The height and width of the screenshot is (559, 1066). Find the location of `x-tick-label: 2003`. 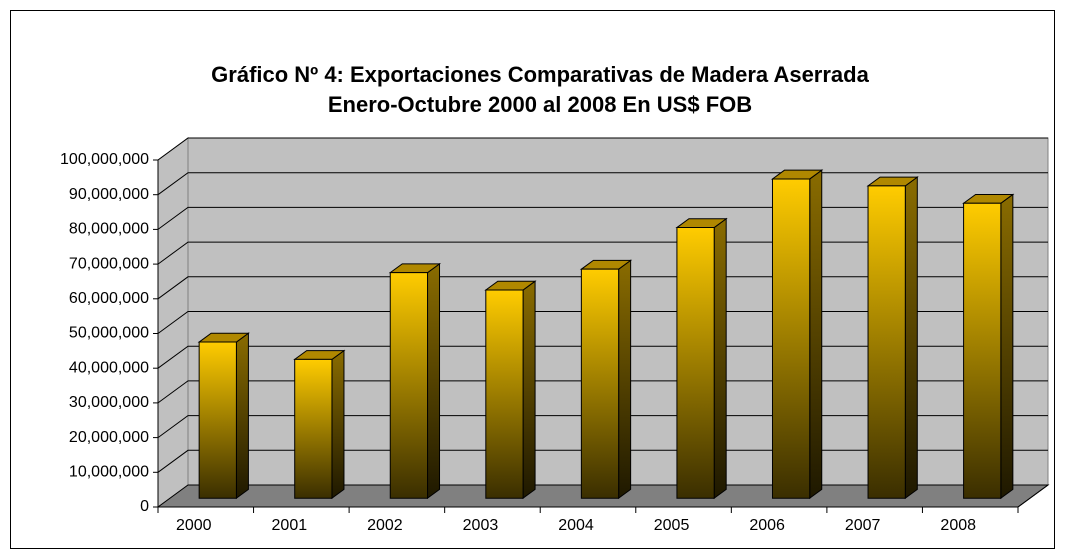

x-tick-label: 2003 is located at coordinates (481, 525).